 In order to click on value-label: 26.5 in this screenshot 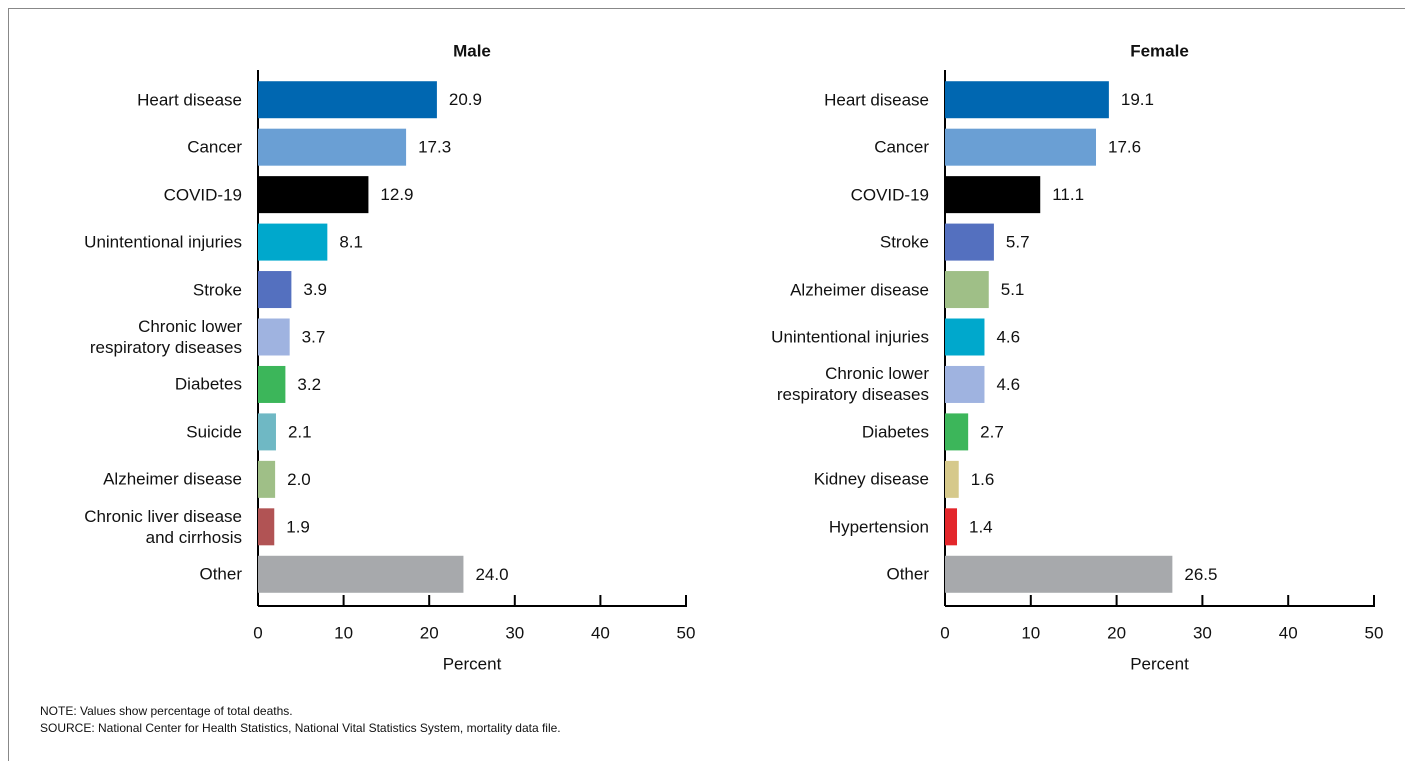, I will do `click(1200, 574)`.